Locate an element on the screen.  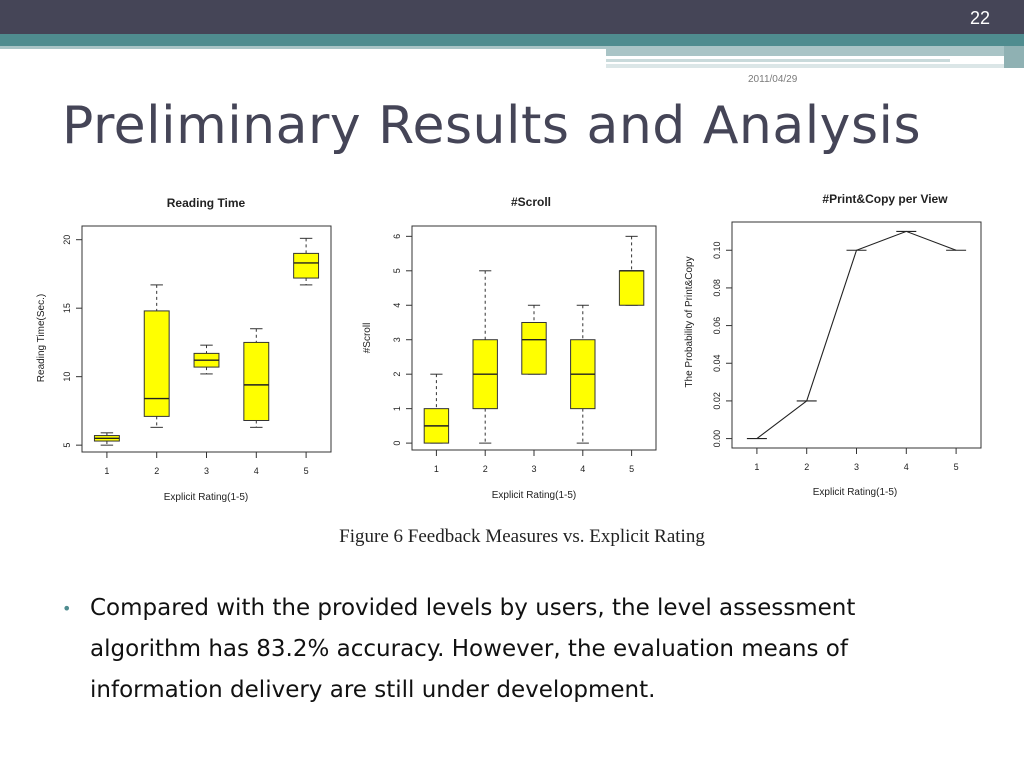
y-tick-label: 0.06 is located at coordinates (717, 326).